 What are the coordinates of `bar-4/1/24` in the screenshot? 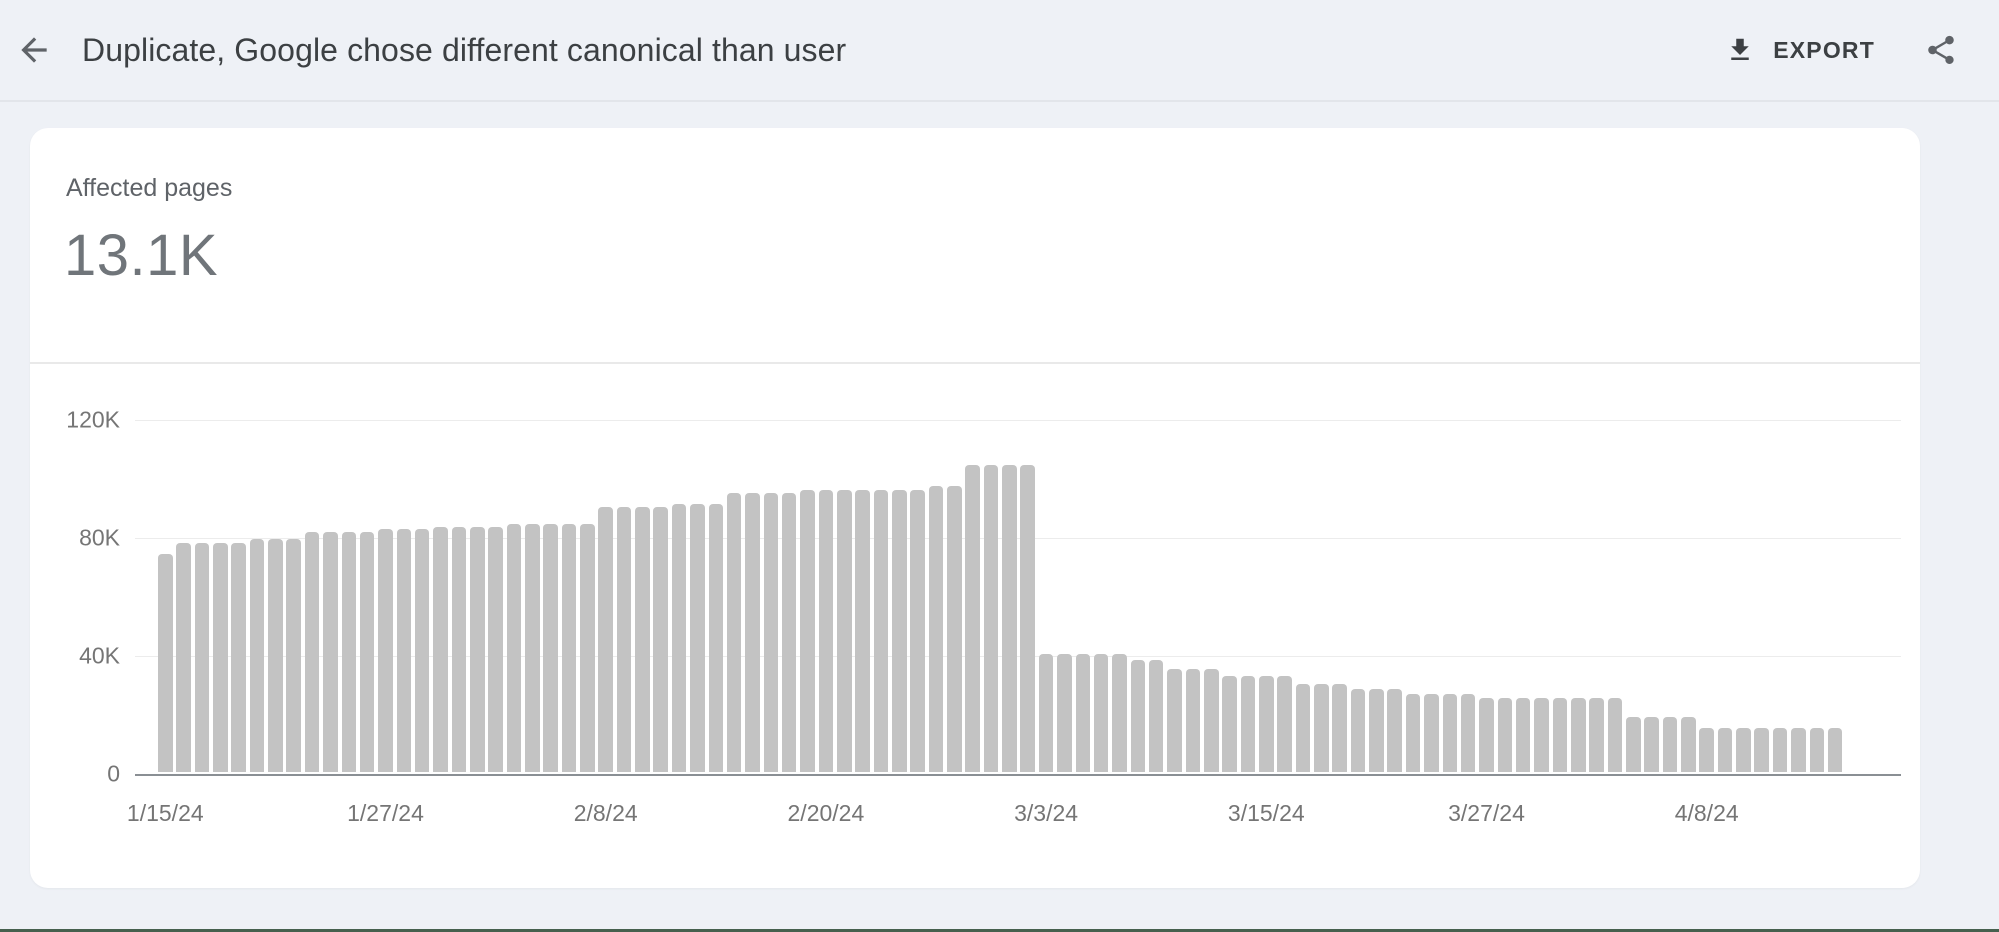 It's located at (1578, 735).